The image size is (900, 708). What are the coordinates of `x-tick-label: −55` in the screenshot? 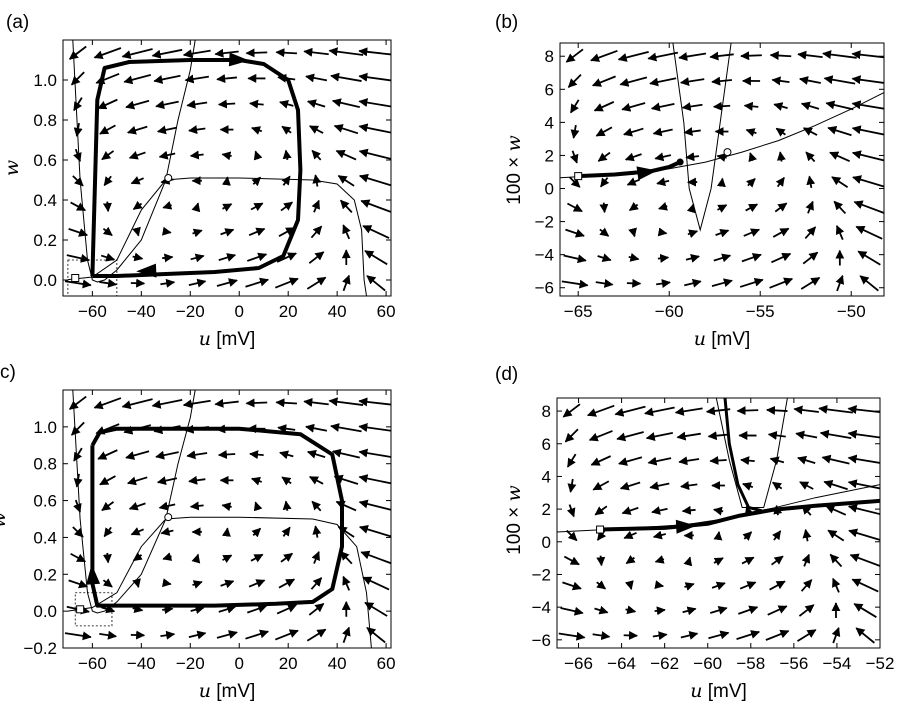 It's located at (760, 311).